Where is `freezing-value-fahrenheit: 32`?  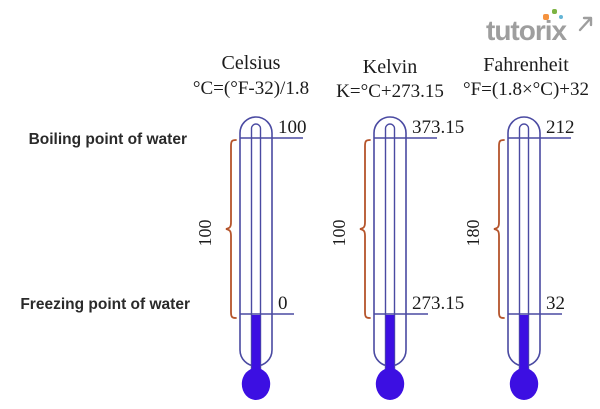 freezing-value-fahrenheit: 32 is located at coordinates (555, 303).